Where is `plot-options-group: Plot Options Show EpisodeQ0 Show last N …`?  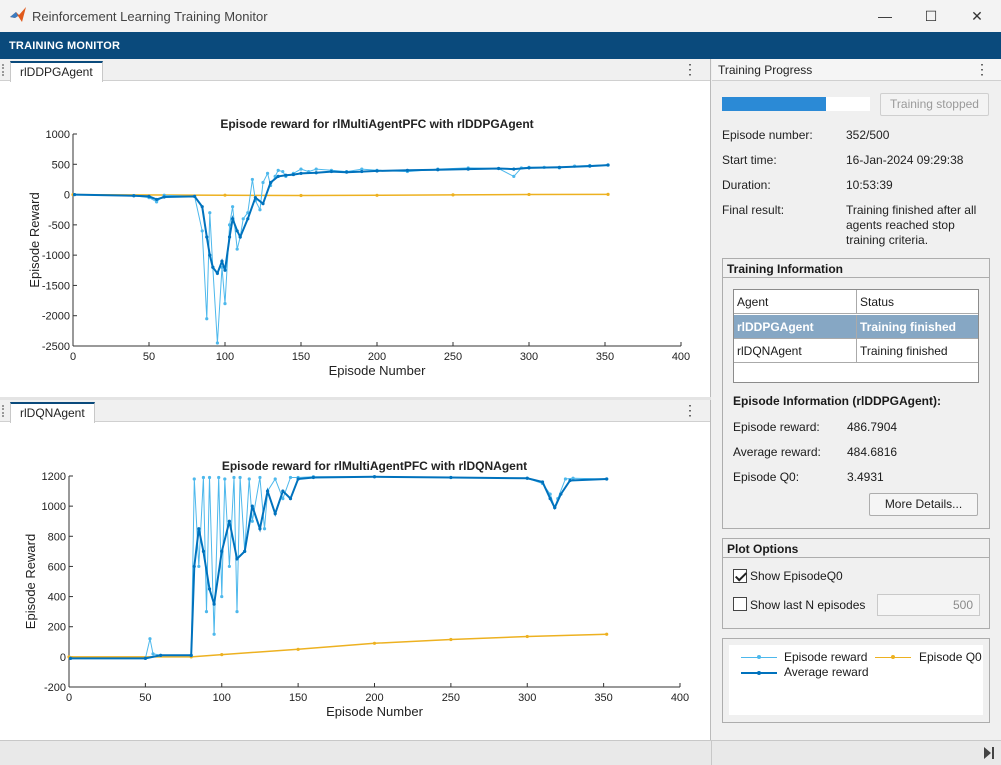
plot-options-group: Plot Options Show EpisodeQ0 Show last N … is located at coordinates (856, 583).